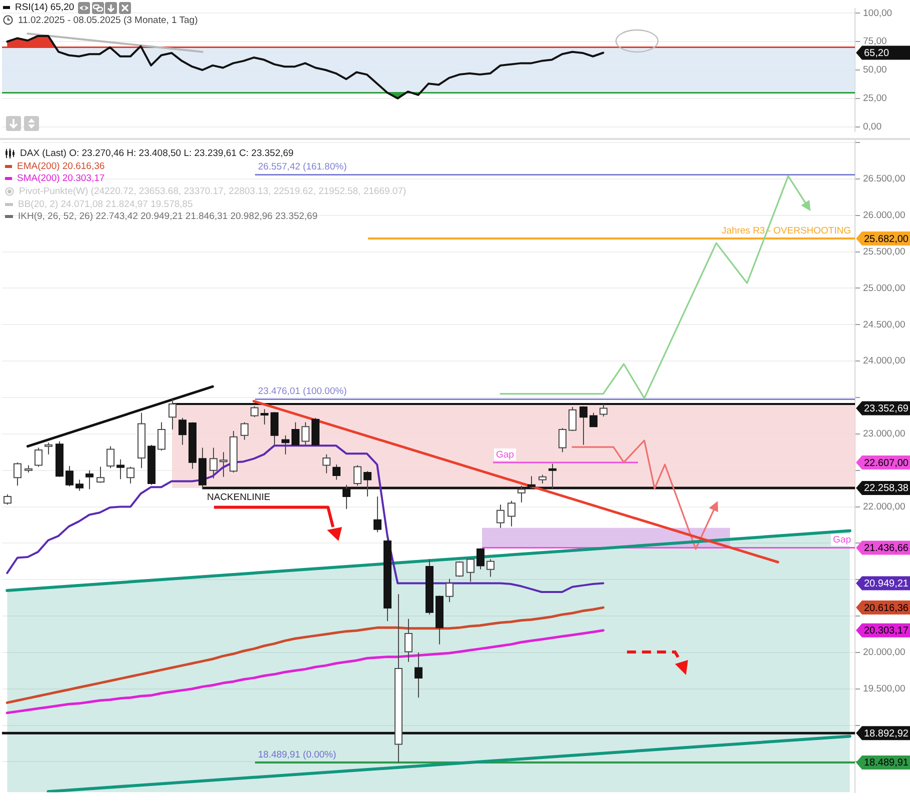 The height and width of the screenshot is (801, 910). What do you see at coordinates (302, 167) in the screenshot?
I see `ref-line-label: 26.557,42 (161.80%)` at bounding box center [302, 167].